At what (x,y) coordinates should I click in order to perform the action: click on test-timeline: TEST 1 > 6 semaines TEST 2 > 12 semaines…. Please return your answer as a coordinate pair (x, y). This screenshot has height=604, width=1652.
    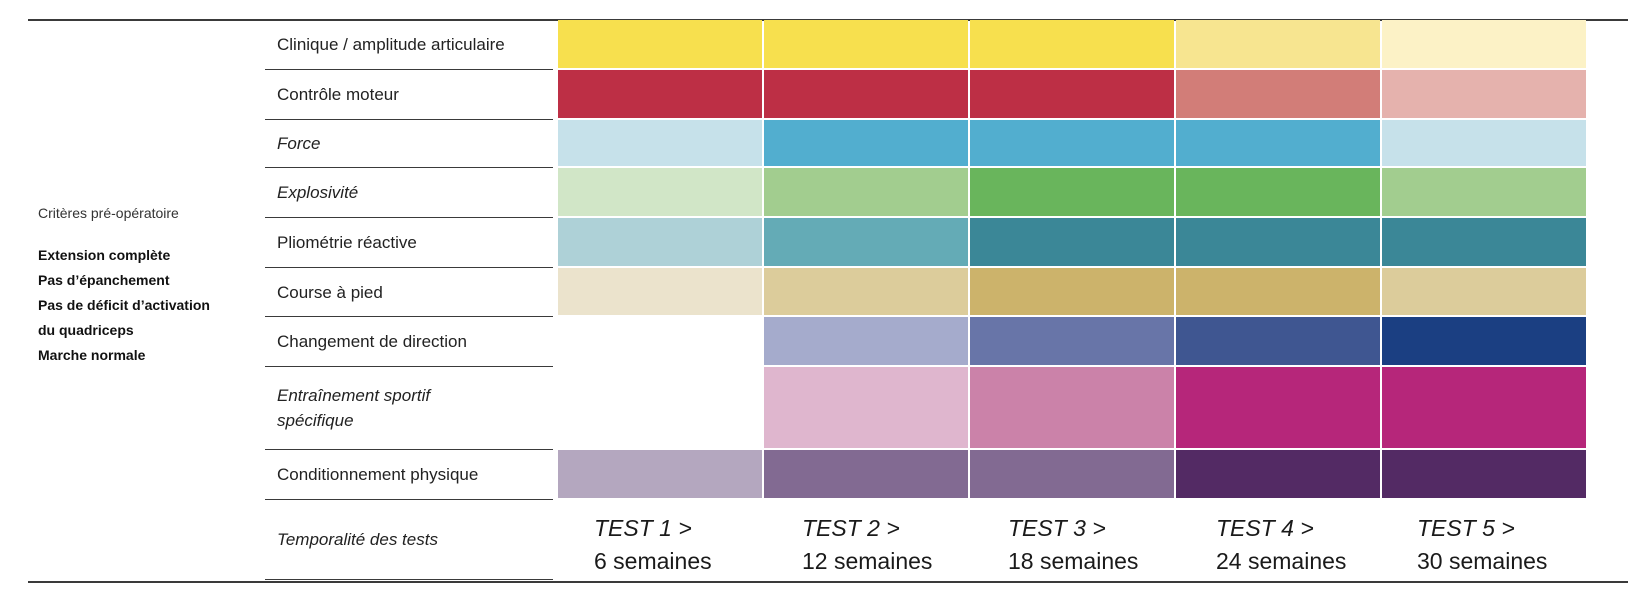
    Looking at the image, I should click on (1073, 541).